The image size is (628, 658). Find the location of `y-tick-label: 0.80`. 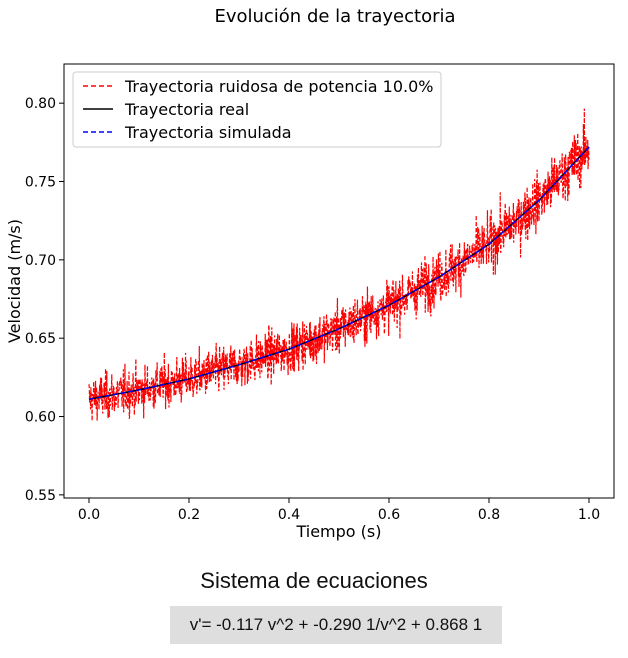

y-tick-label: 0.80 is located at coordinates (40, 104).